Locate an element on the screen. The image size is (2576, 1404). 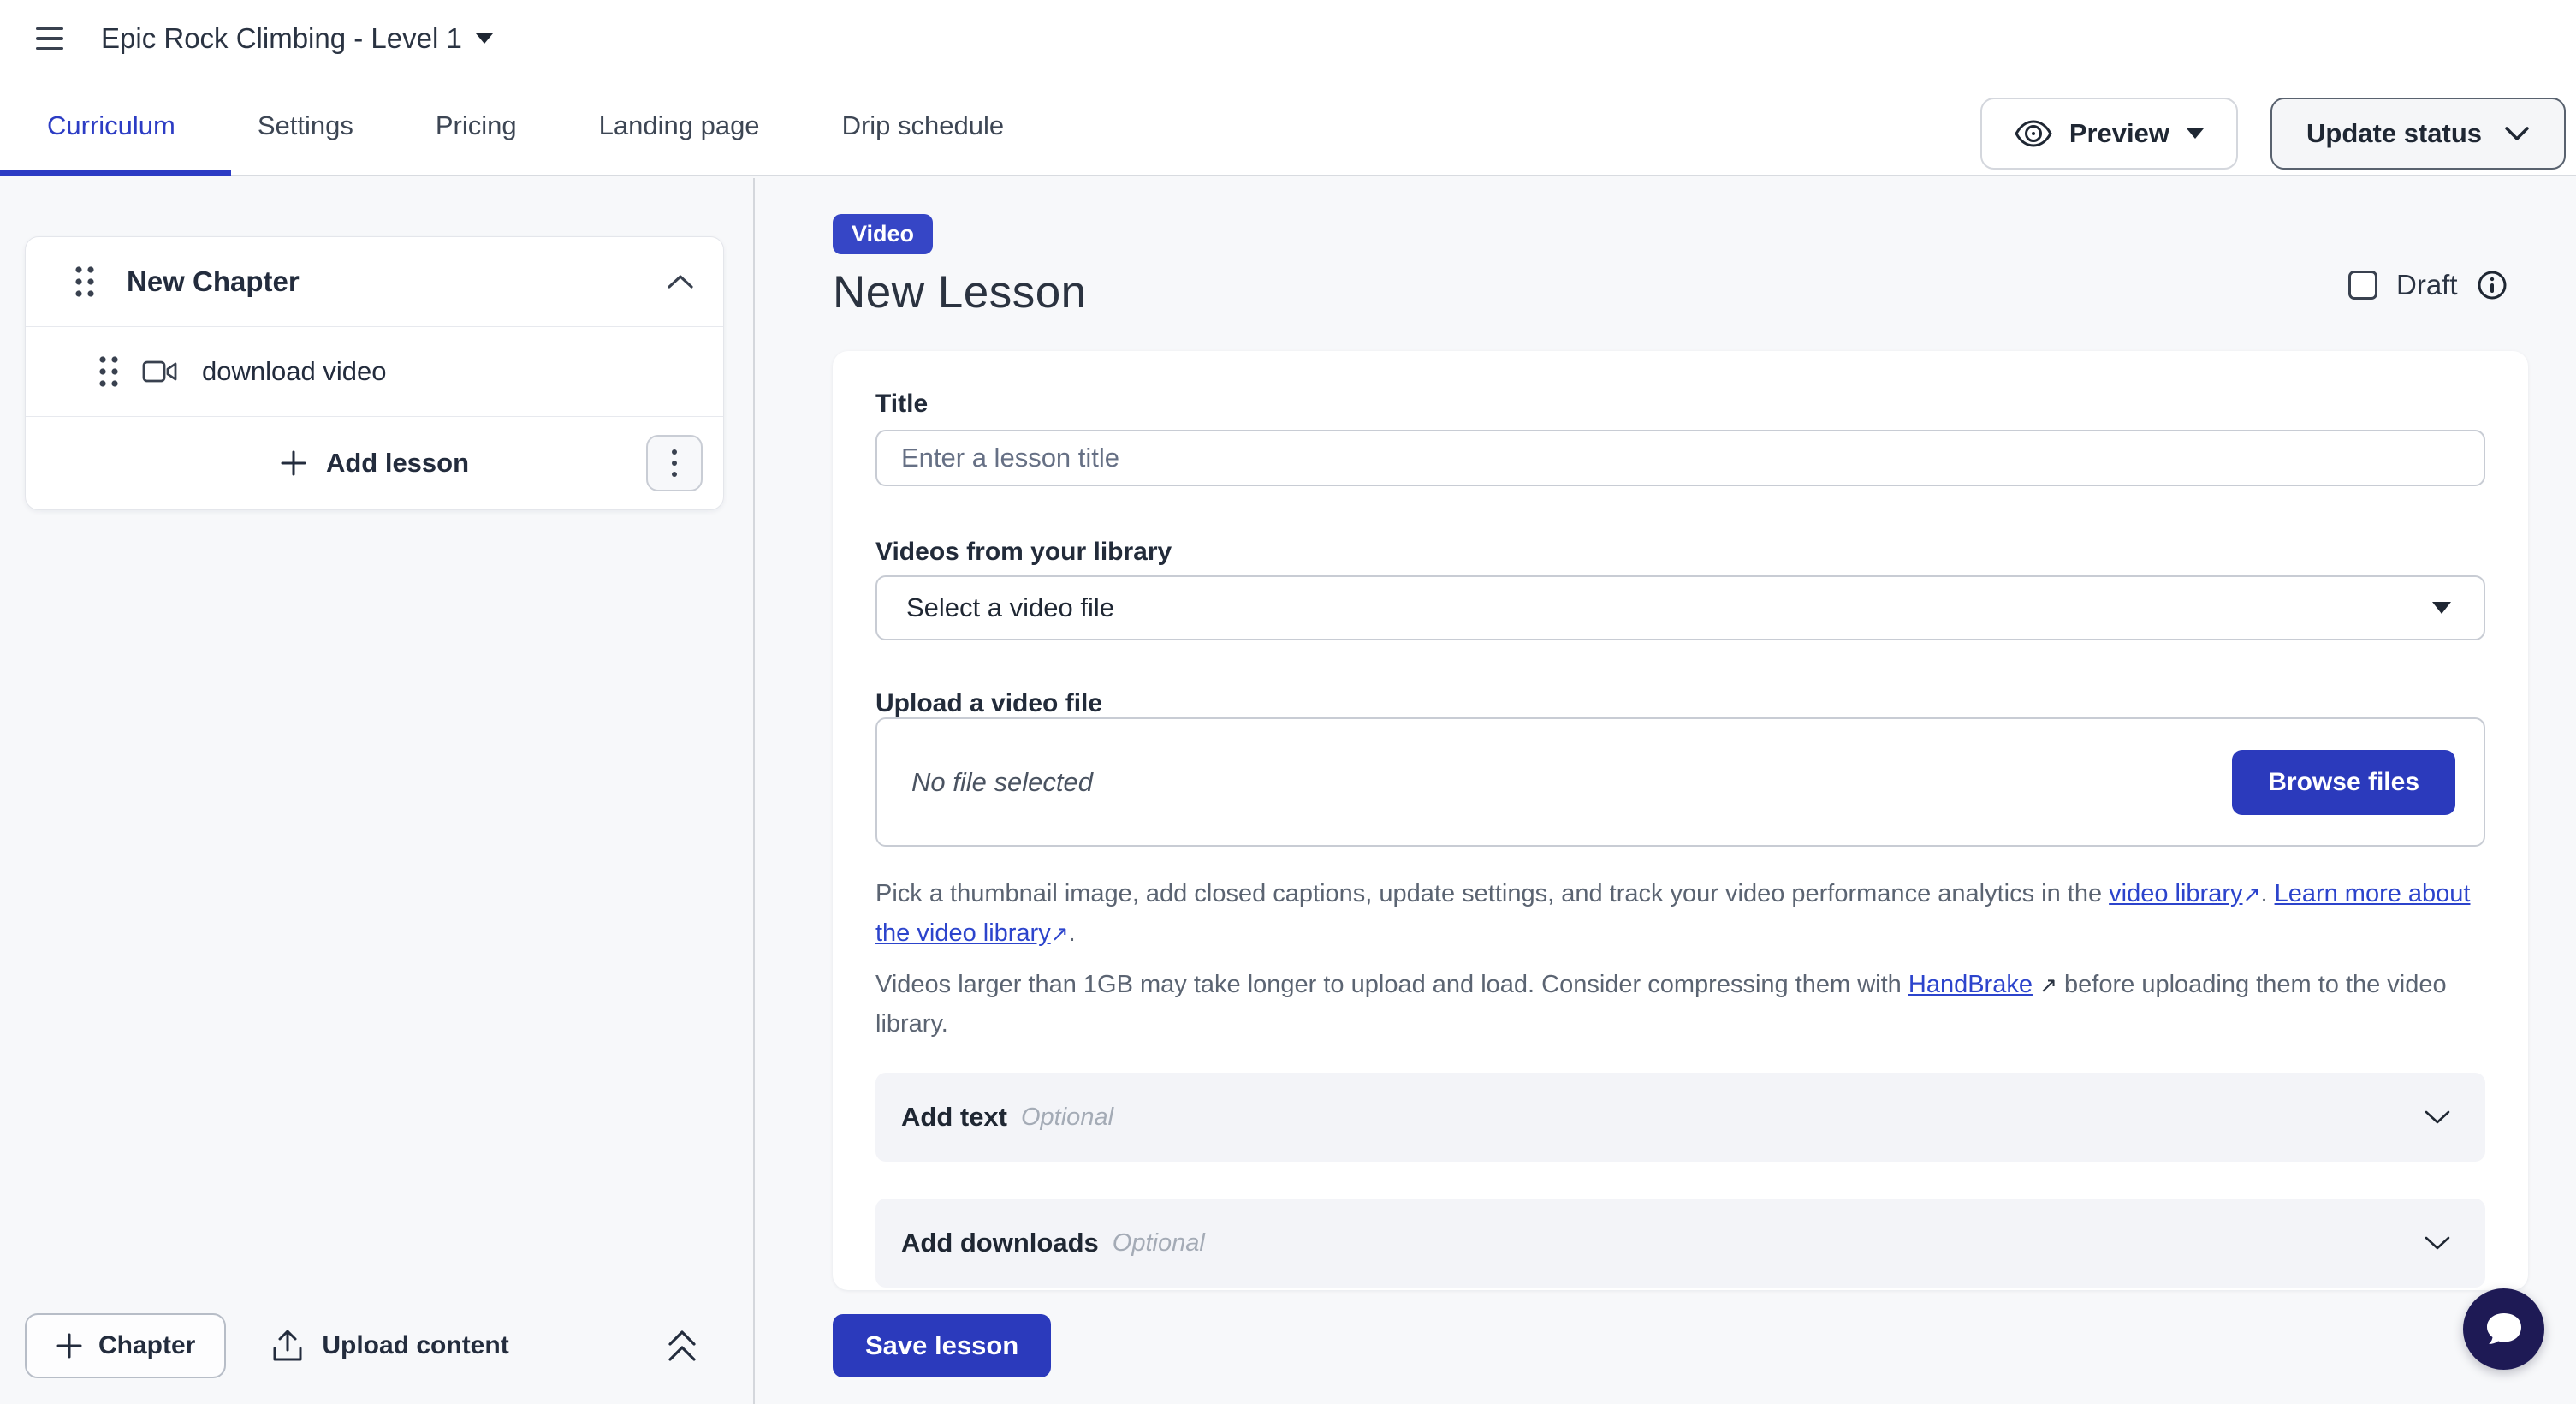
preview-label: Preview is located at coordinates (2119, 133).